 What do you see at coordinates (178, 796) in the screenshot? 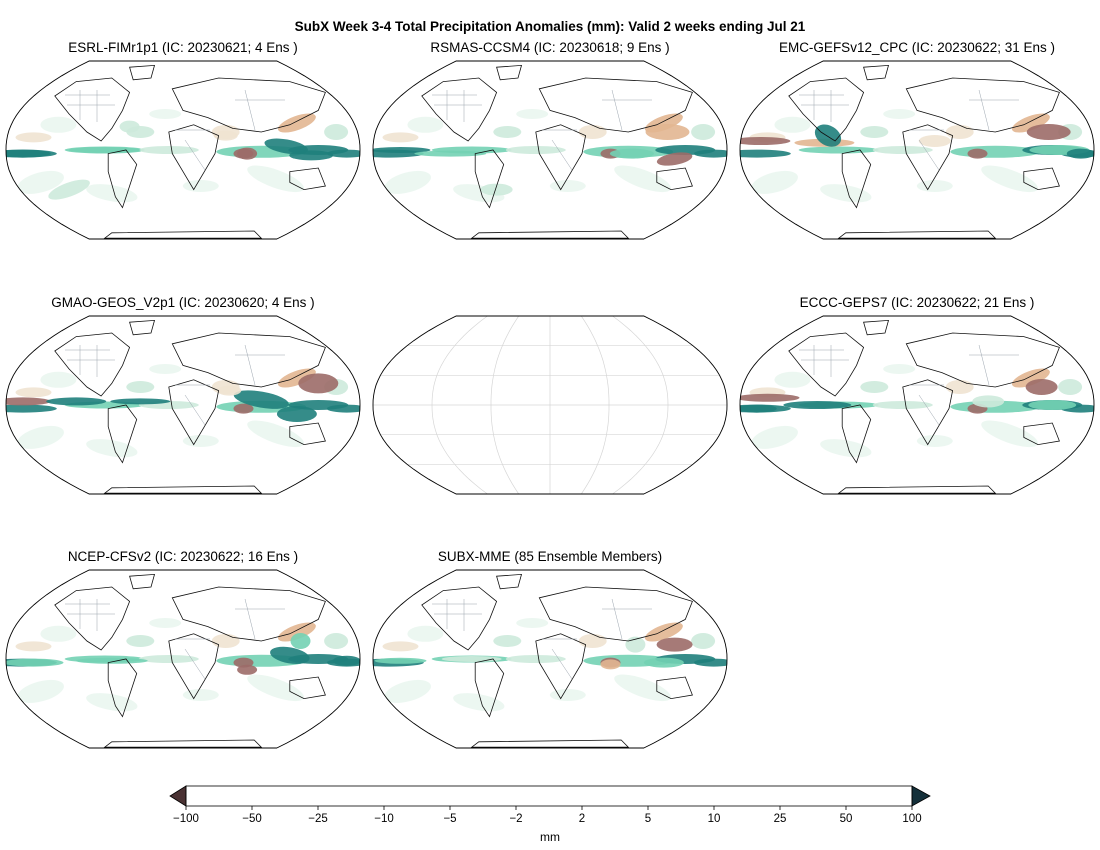
I see `colorbar-under-arrow` at bounding box center [178, 796].